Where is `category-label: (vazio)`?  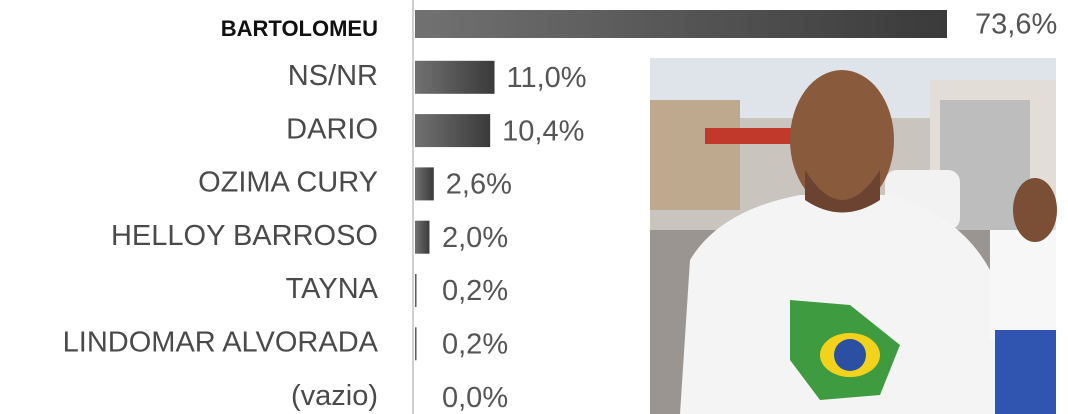
category-label: (vazio) is located at coordinates (334, 396).